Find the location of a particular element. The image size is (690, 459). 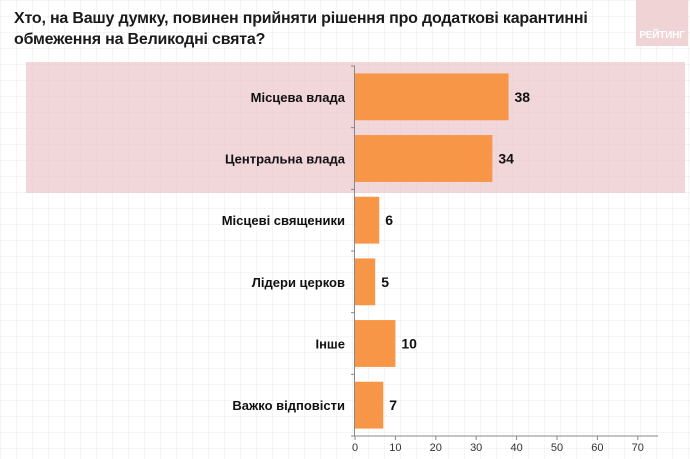

value-label: 38 is located at coordinates (523, 97).